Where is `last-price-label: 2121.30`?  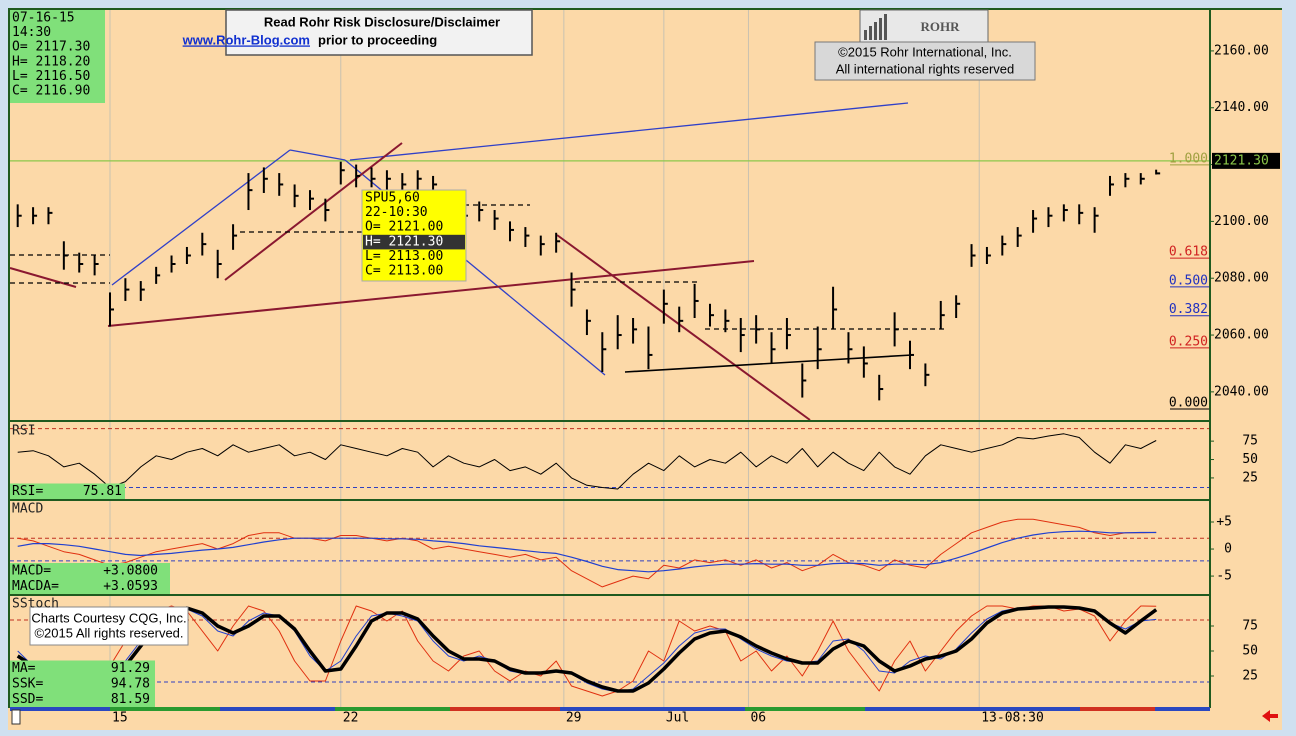
last-price-label: 2121.30 is located at coordinates (1241, 160).